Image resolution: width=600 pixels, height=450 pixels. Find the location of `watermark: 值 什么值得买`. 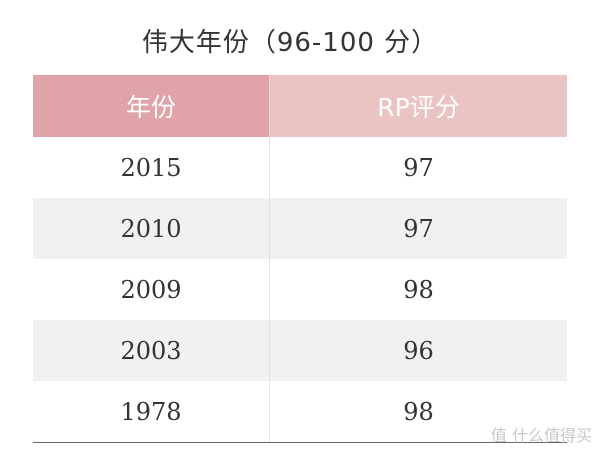

watermark: 值 什么值得买 is located at coordinates (541, 435).